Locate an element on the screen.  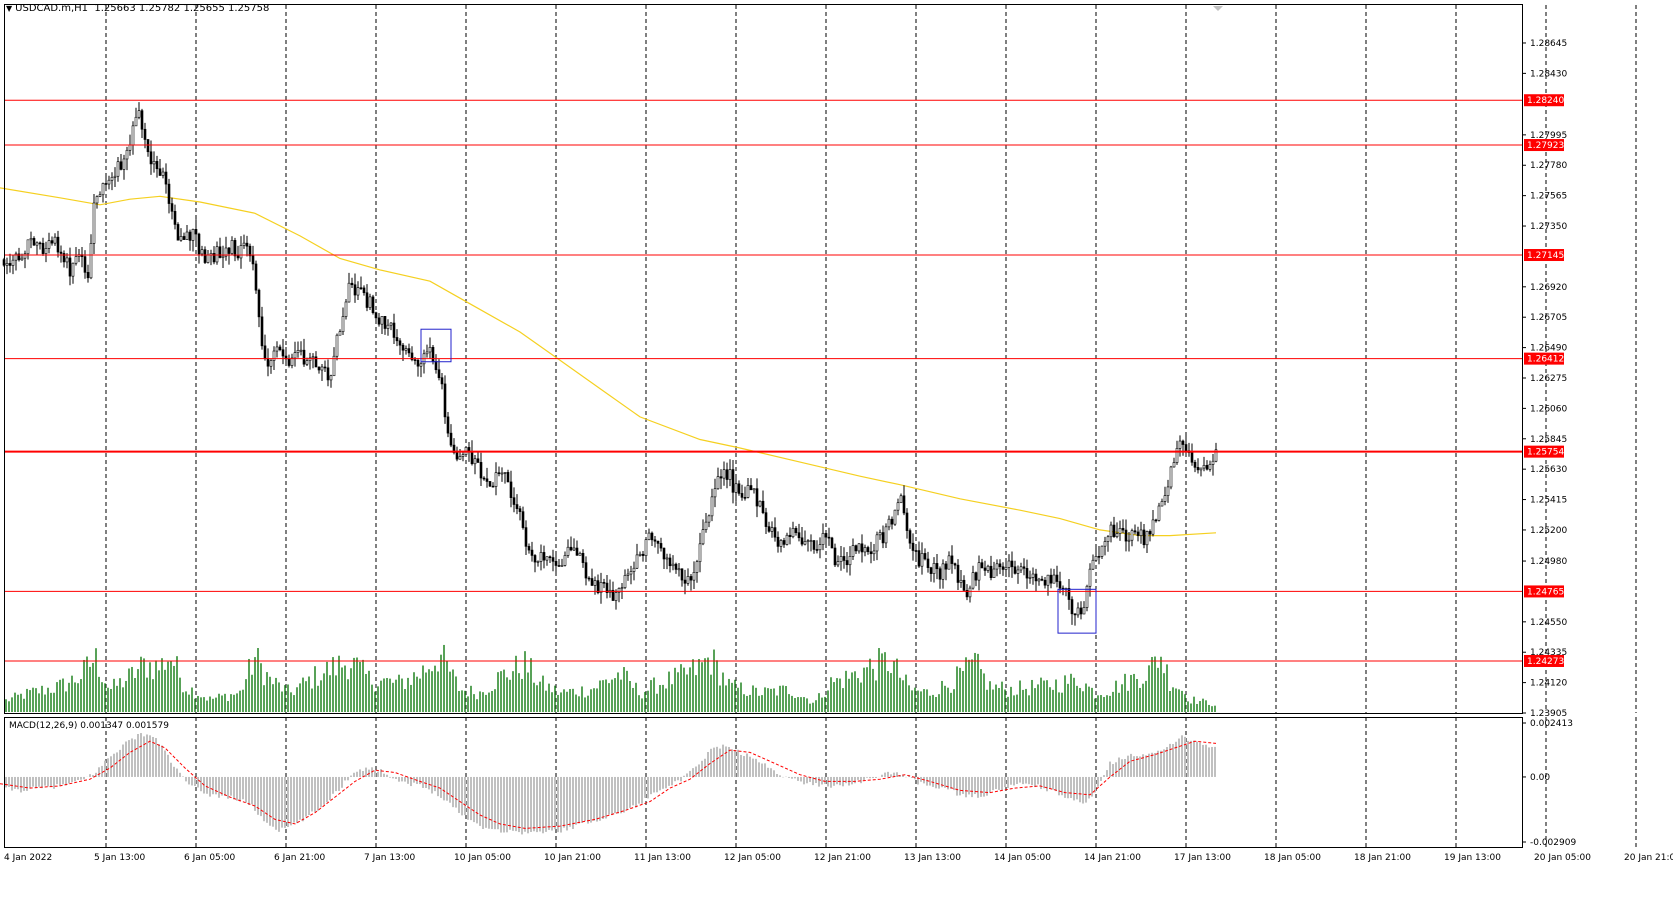
annotation-boxes-layer is located at coordinates (758, 481).